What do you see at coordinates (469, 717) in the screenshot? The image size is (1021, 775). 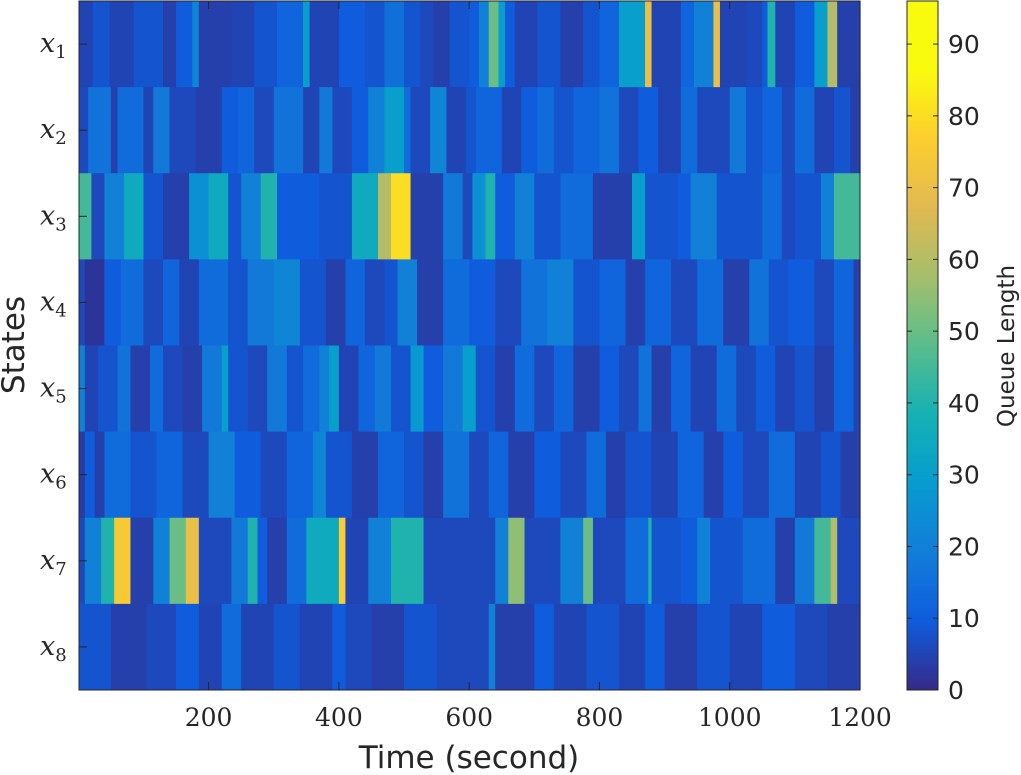 I see `x-tick-label: 600` at bounding box center [469, 717].